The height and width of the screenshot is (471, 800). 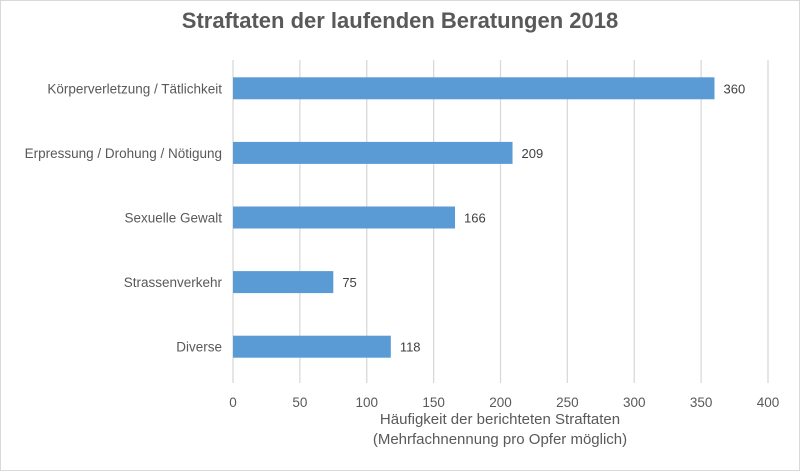 I want to click on category-label: Strassenverkehr, so click(x=173, y=282).